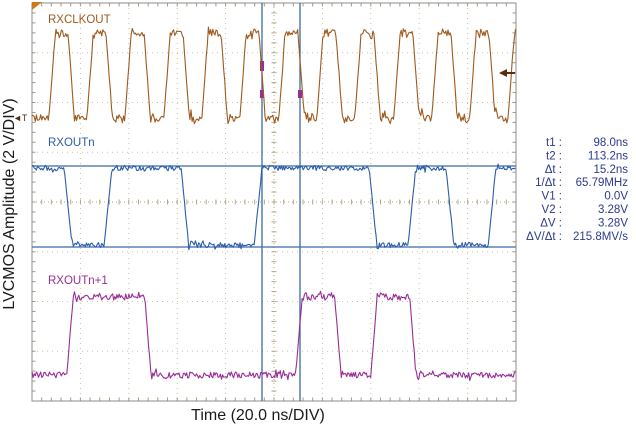 The height and width of the screenshot is (428, 636). I want to click on measurement-value: 0.0V, so click(616, 197).